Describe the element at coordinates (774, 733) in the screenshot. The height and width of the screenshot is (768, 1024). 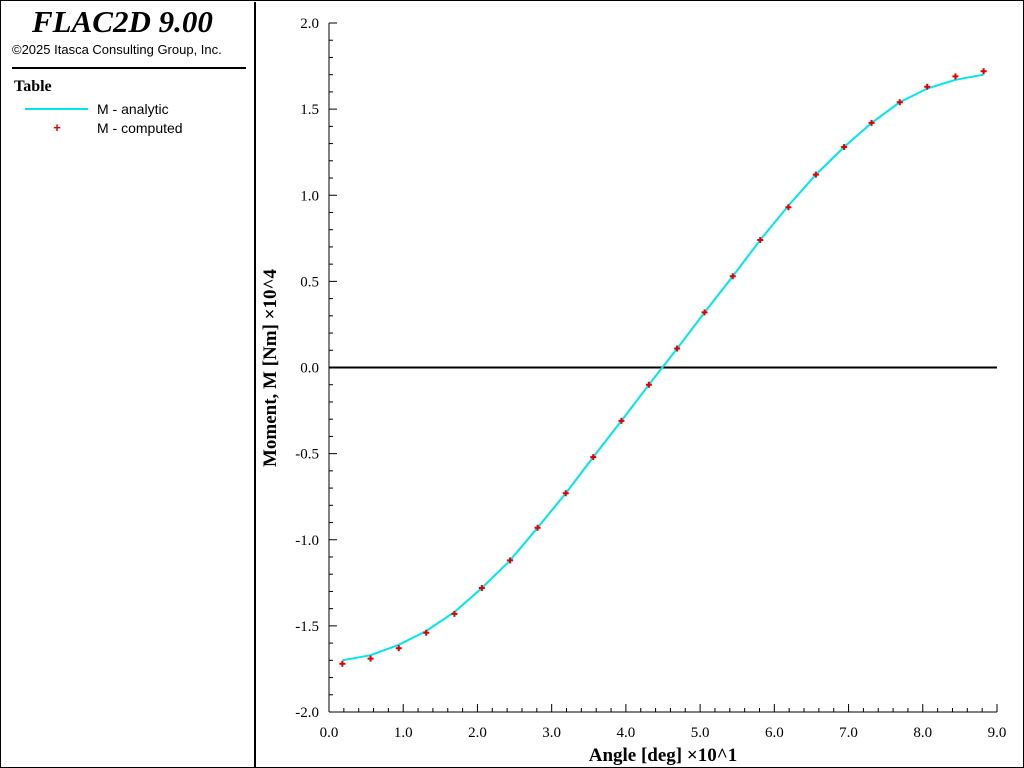
I see `x-tick-label: 6.0` at that location.